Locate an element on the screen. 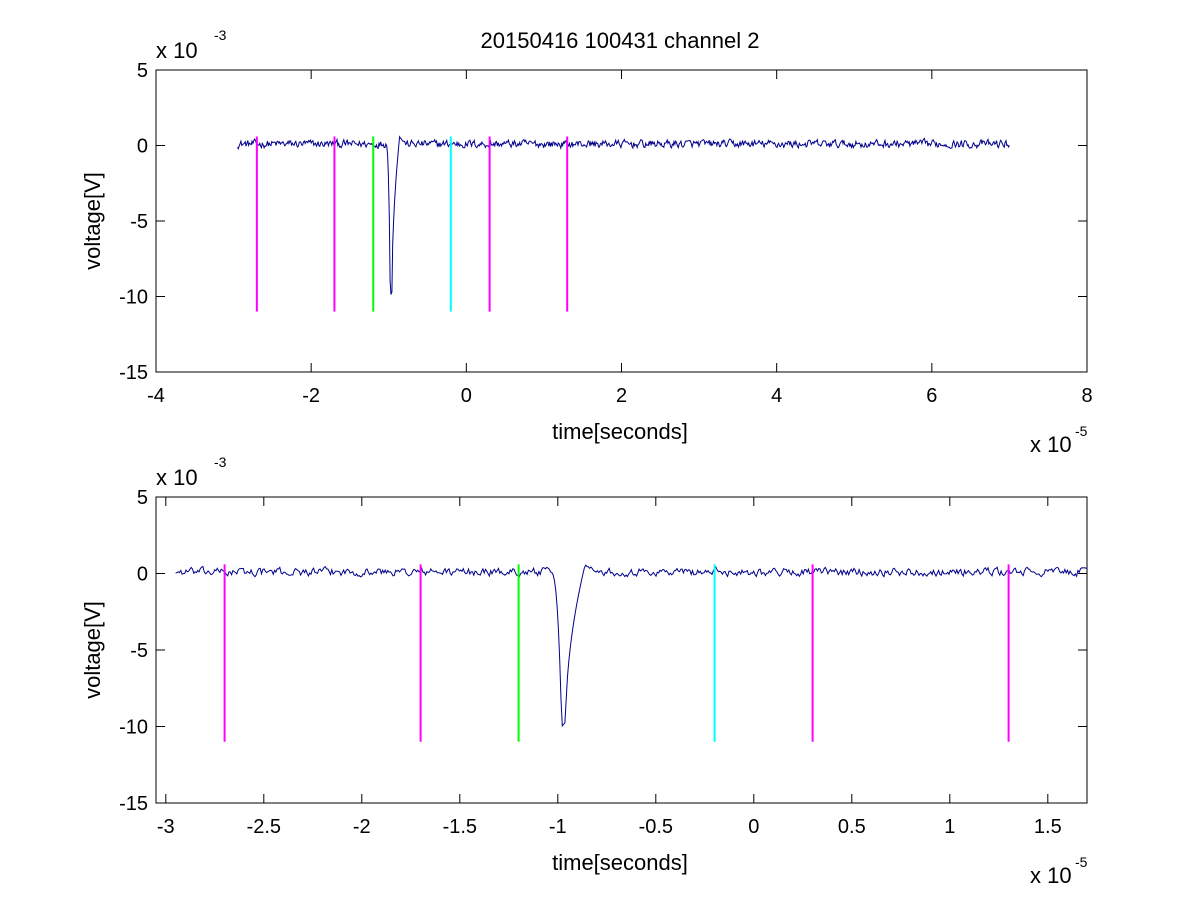  x-tick-label: -1.5 is located at coordinates (460, 827).